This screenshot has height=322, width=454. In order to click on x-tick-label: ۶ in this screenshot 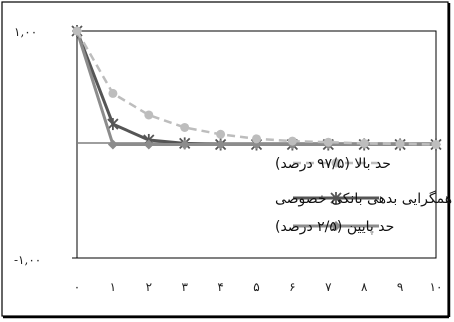, I will do `click(292, 287)`.